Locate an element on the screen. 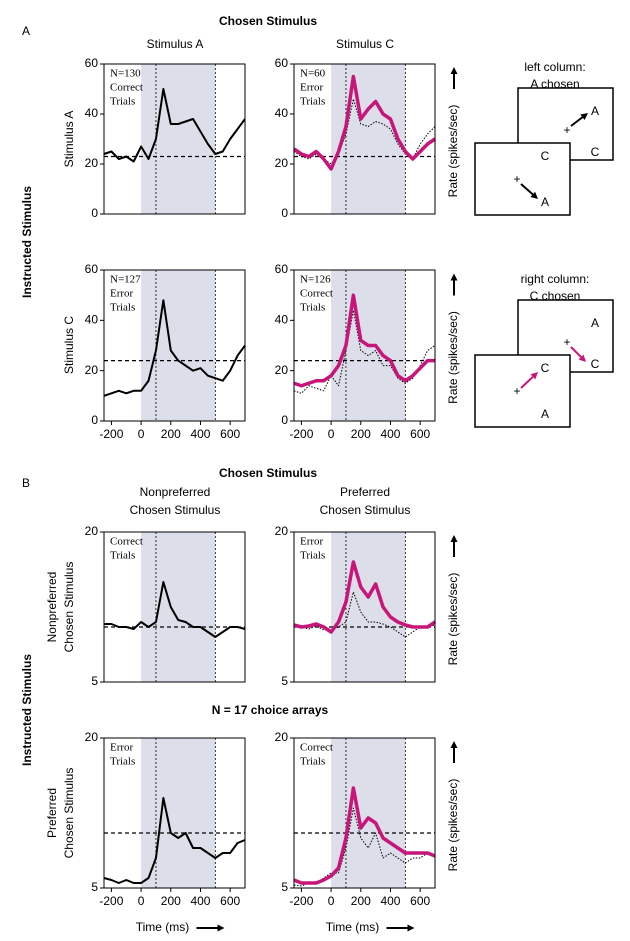 The image size is (630, 941). column-header: Nonpreferred is located at coordinates (175, 492).